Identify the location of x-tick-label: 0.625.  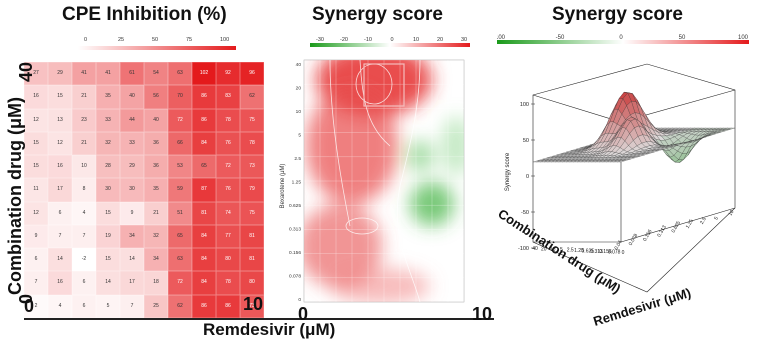
(677, 227).